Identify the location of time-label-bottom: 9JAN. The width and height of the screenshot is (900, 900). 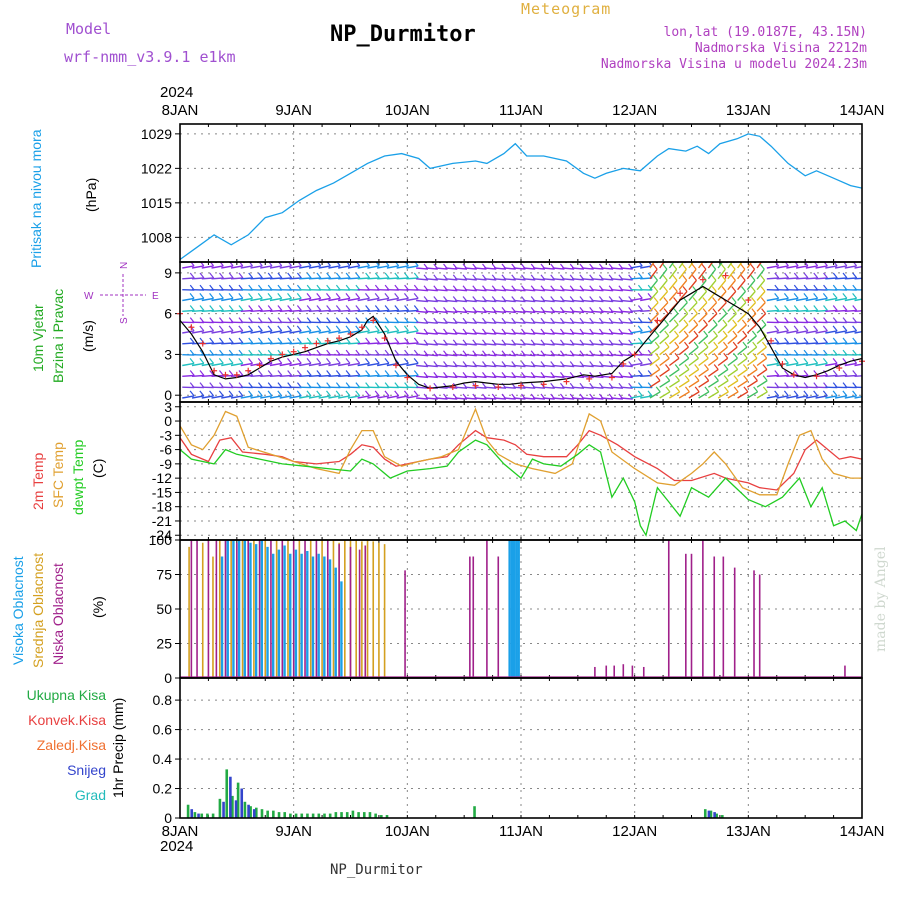
(293, 831).